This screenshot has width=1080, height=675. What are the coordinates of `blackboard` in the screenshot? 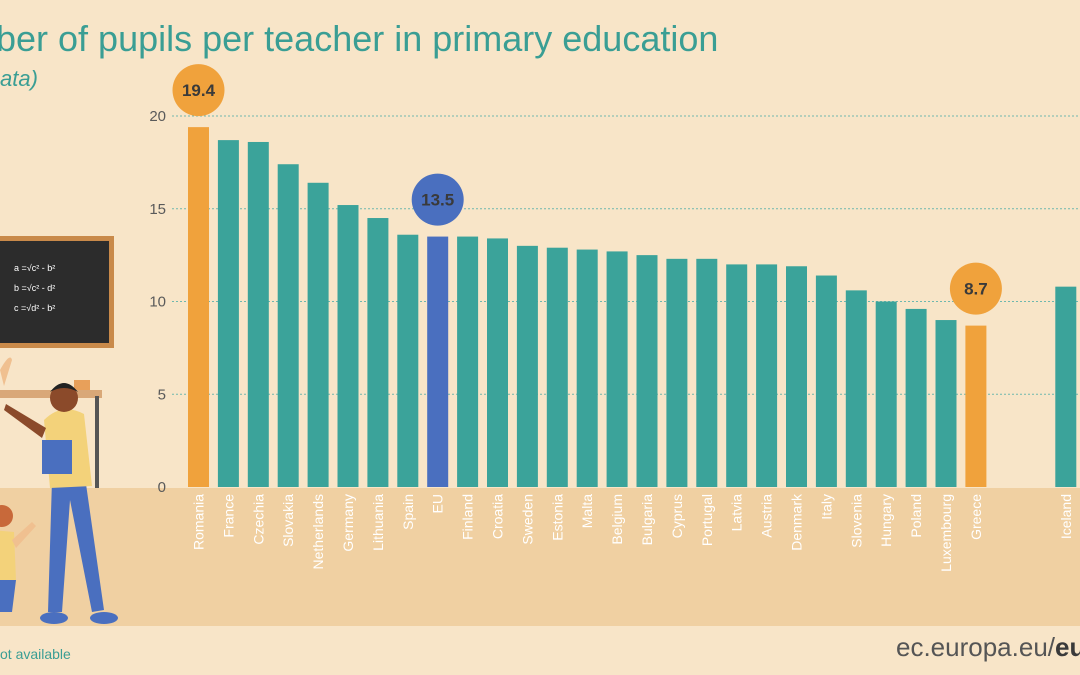 It's located at (54, 292).